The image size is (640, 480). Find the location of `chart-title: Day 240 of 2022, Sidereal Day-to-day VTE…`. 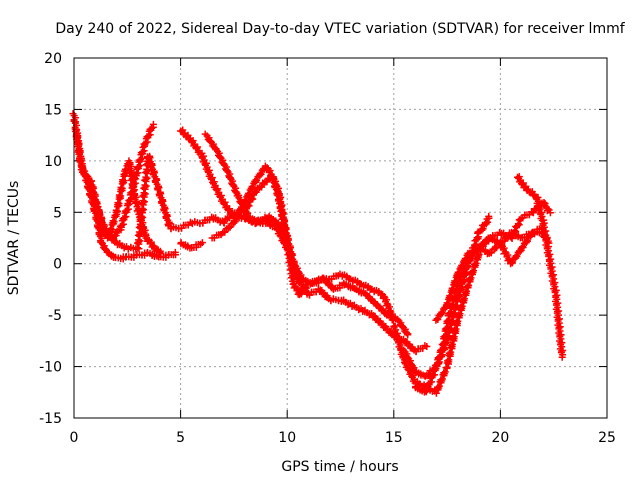

chart-title: Day 240 of 2022, Sidereal Day-to-day VTE… is located at coordinates (340, 29).